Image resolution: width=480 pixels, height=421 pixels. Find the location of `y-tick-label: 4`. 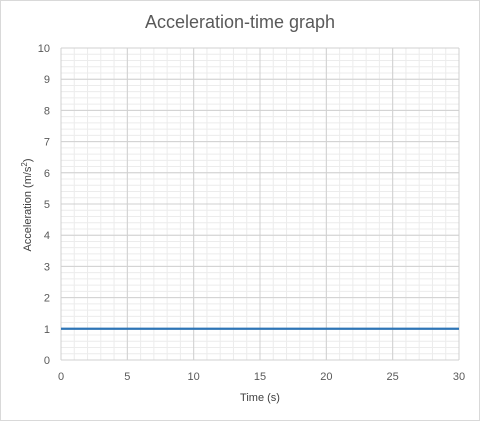

y-tick-label: 4 is located at coordinates (47, 236).